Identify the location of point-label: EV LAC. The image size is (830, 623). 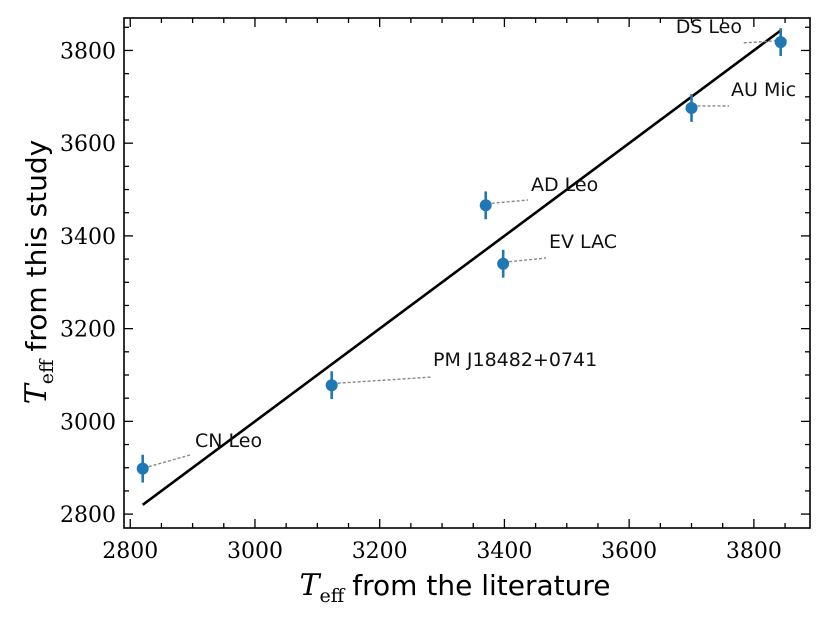
(583, 242).